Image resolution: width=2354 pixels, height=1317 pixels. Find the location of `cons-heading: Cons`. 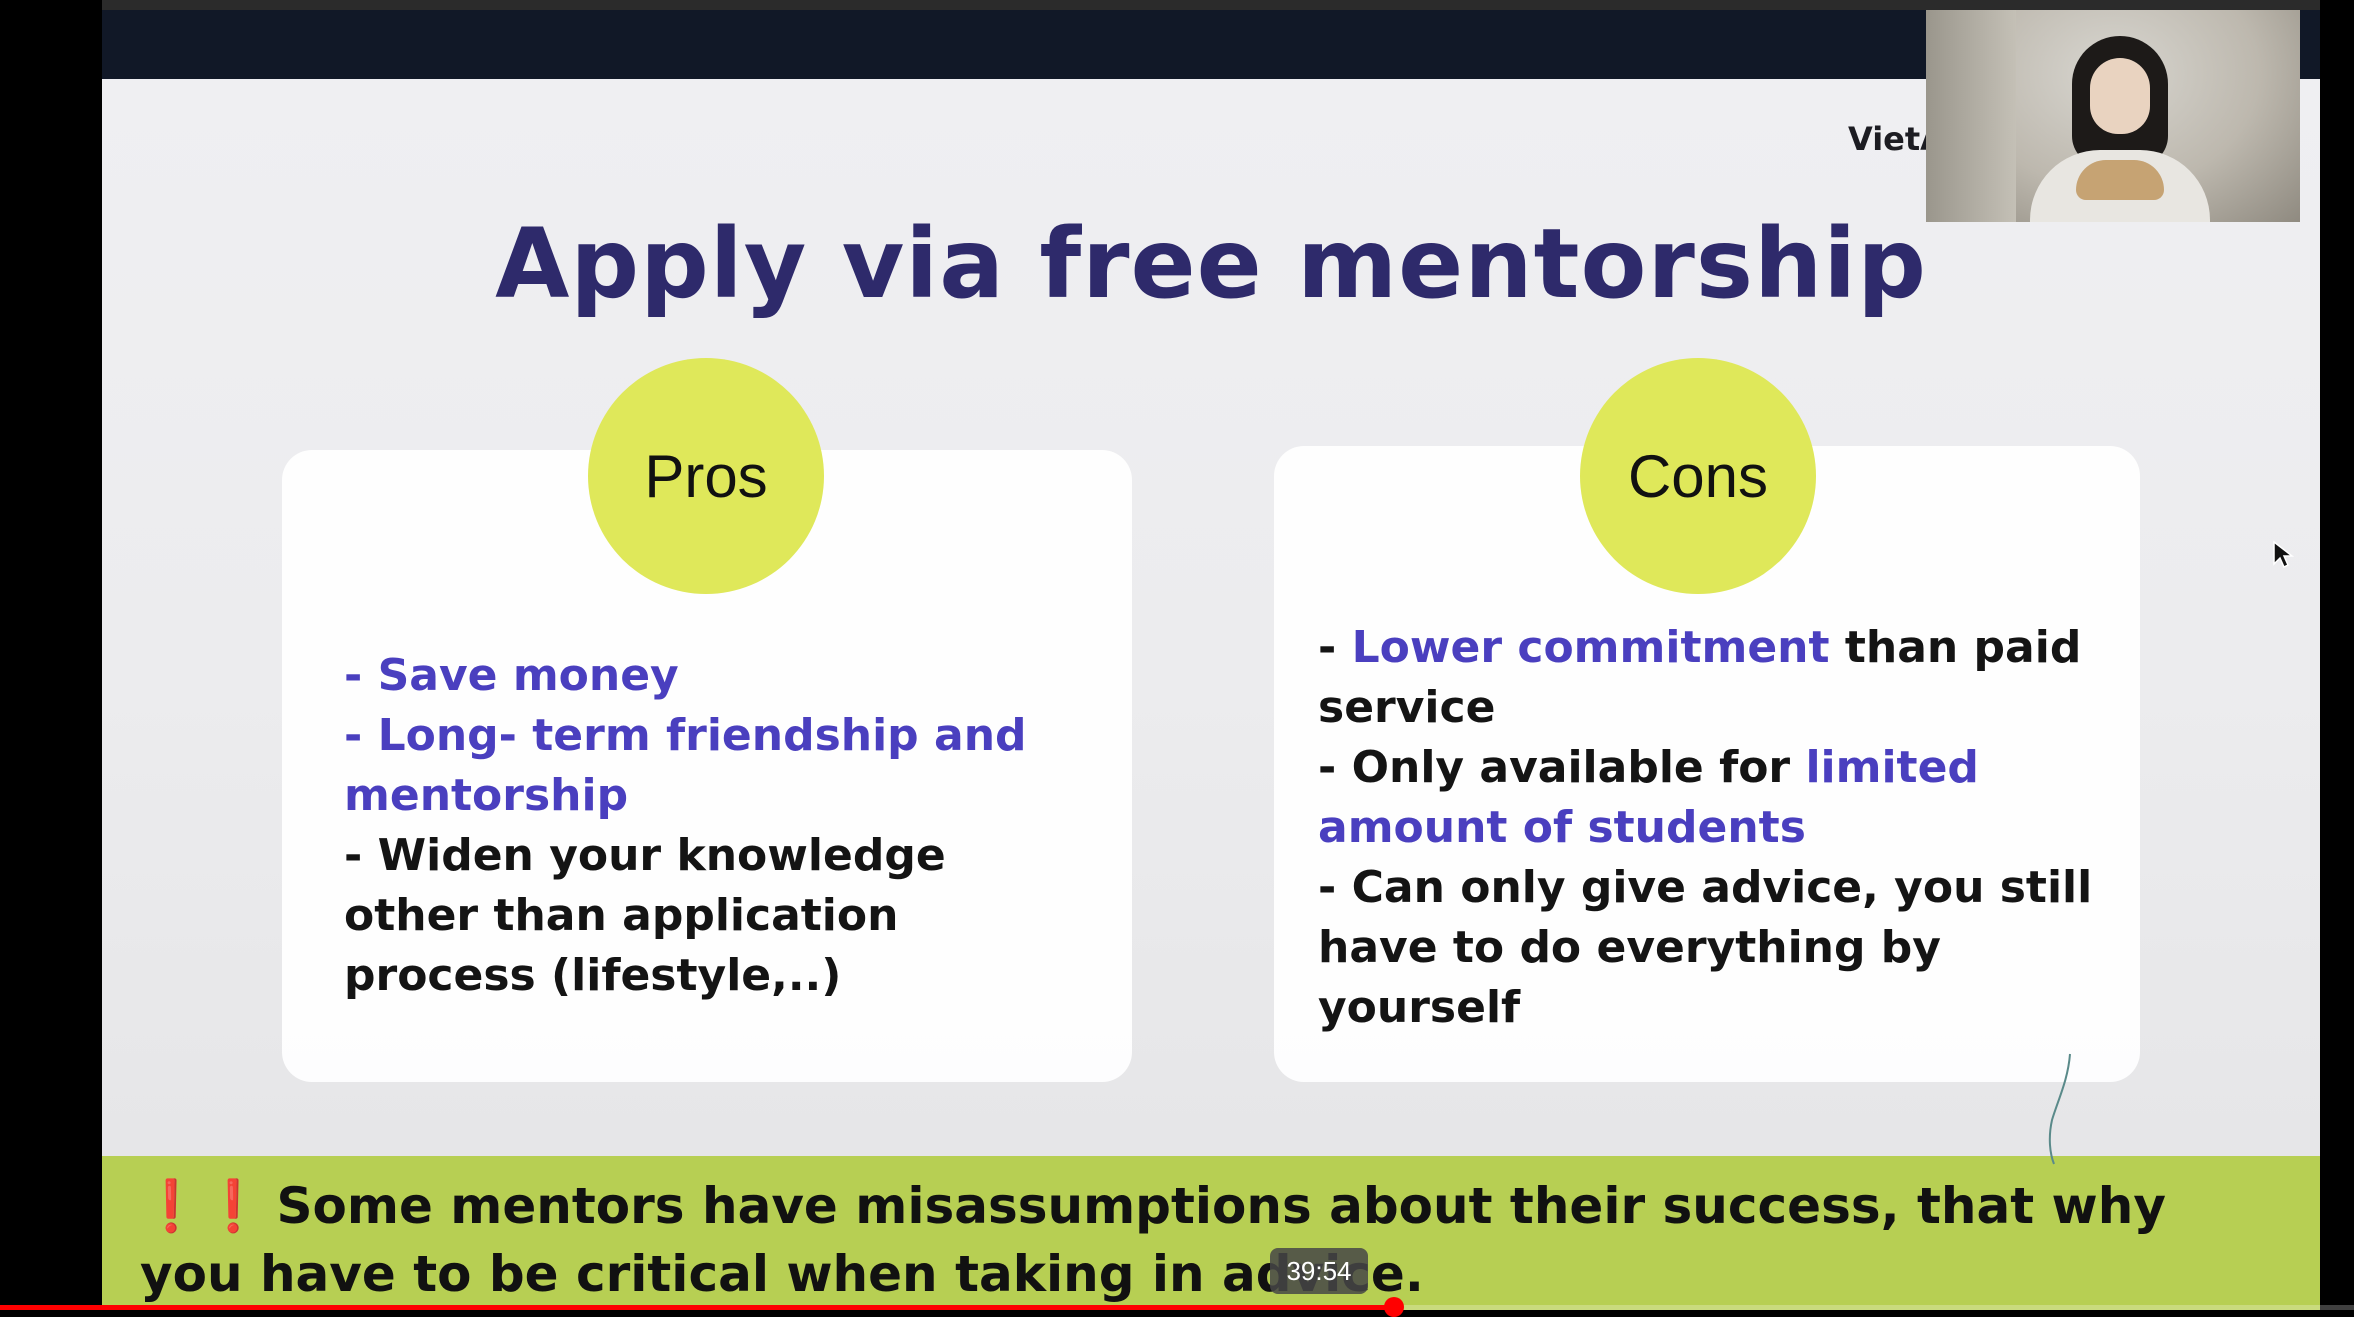

cons-heading: Cons is located at coordinates (1698, 476).